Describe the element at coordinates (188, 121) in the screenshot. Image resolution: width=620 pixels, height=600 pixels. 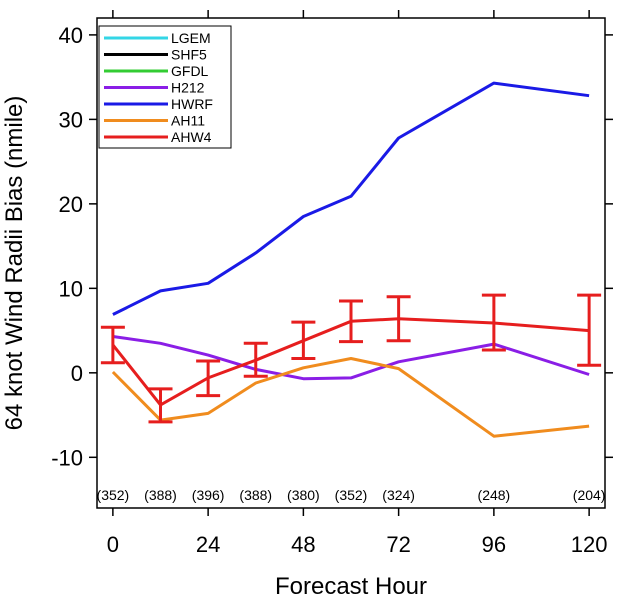
I see `legend-label-ah11: AH11` at that location.